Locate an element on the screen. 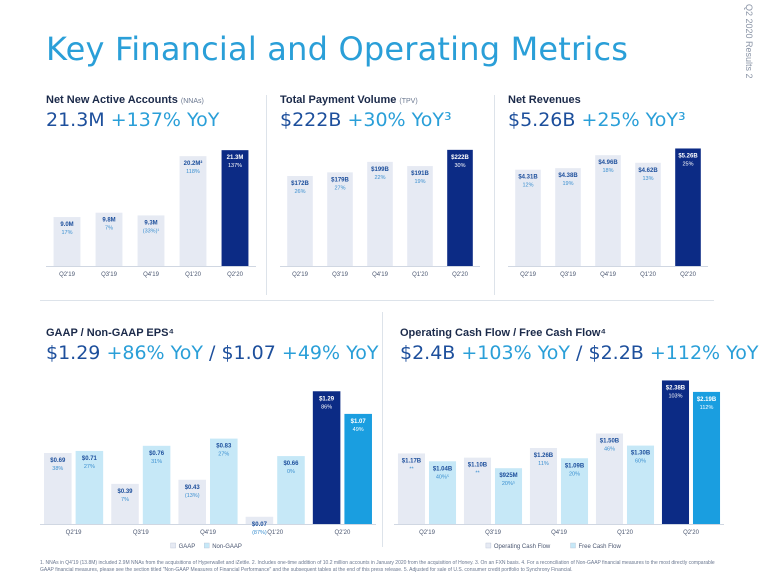 Image resolution: width=760 pixels, height=578 pixels. eps-headline-value1: $1.29 is located at coordinates (73, 353).